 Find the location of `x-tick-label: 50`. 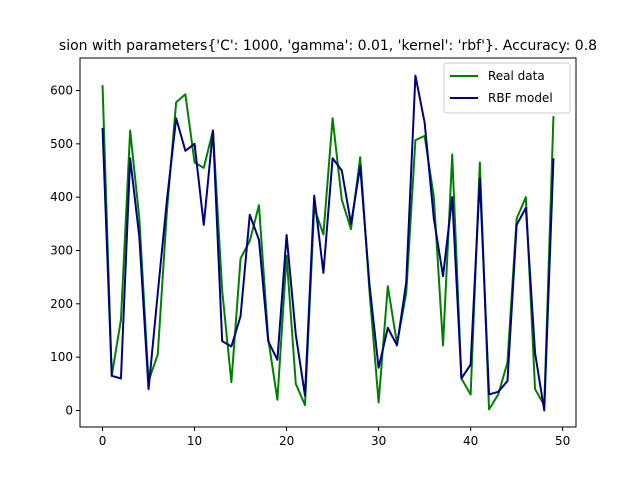

x-tick-label: 50 is located at coordinates (562, 441).